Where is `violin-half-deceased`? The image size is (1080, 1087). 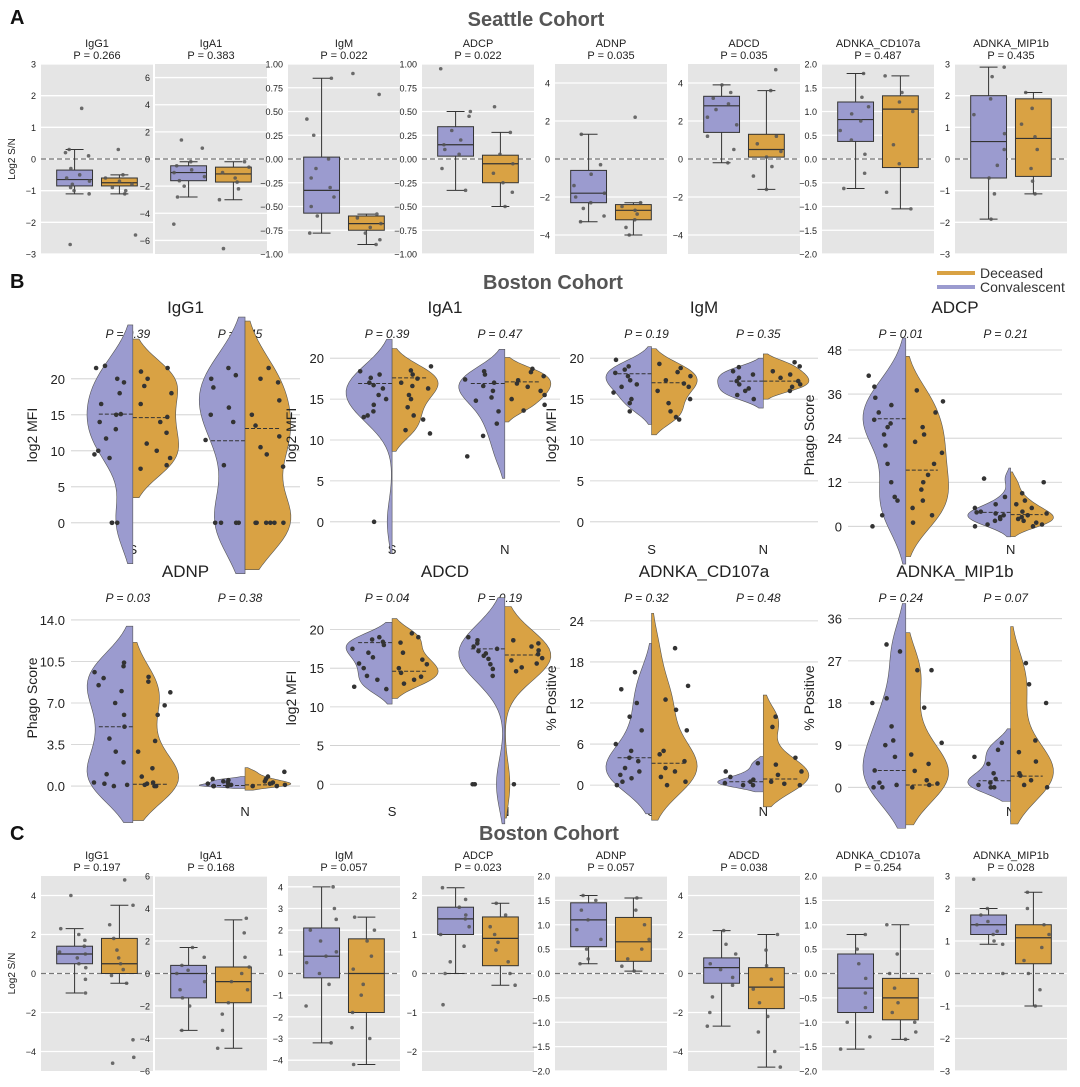 violin-half-deceased is located at coordinates (528, 712).